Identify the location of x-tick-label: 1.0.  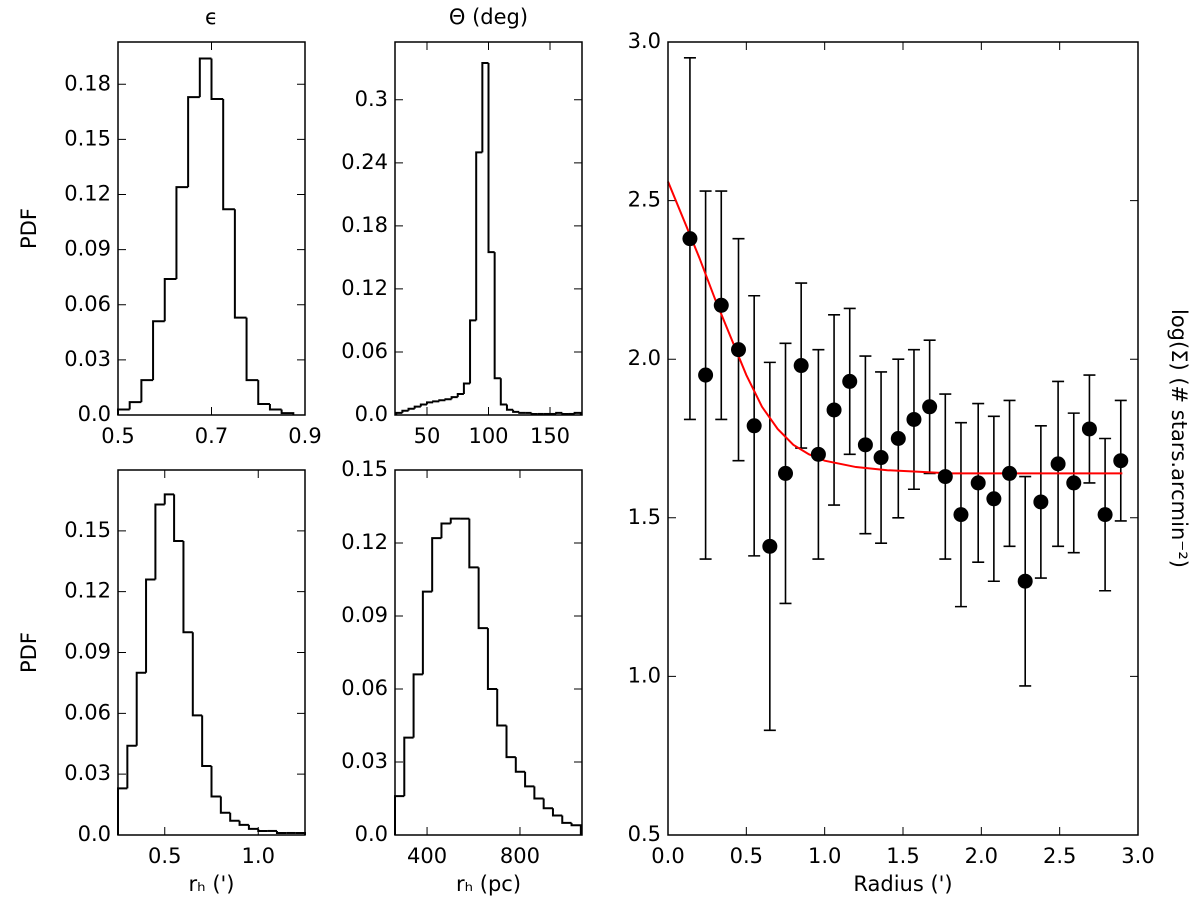
(824, 856).